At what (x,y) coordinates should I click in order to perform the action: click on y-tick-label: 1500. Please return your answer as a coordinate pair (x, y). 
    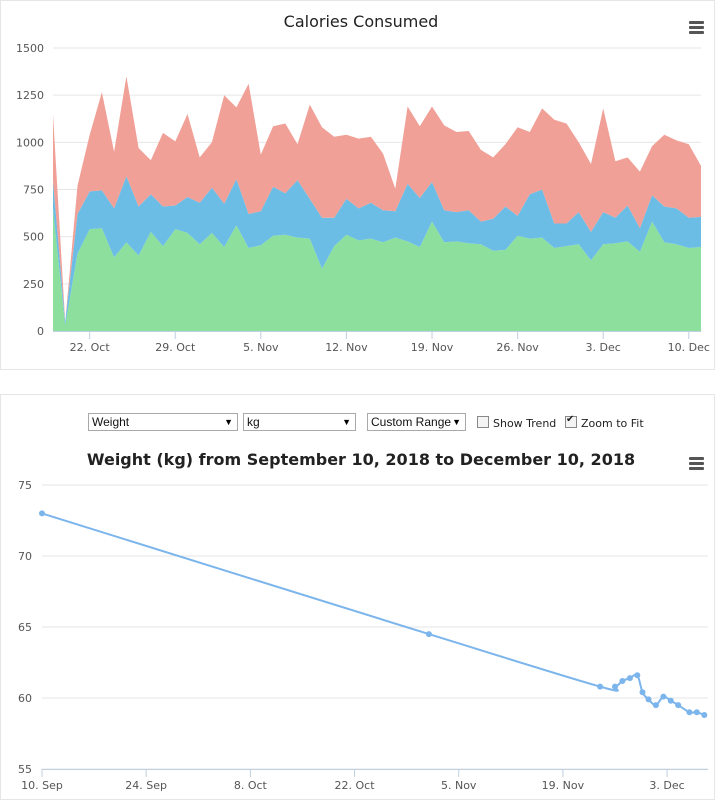
    Looking at the image, I should click on (30, 48).